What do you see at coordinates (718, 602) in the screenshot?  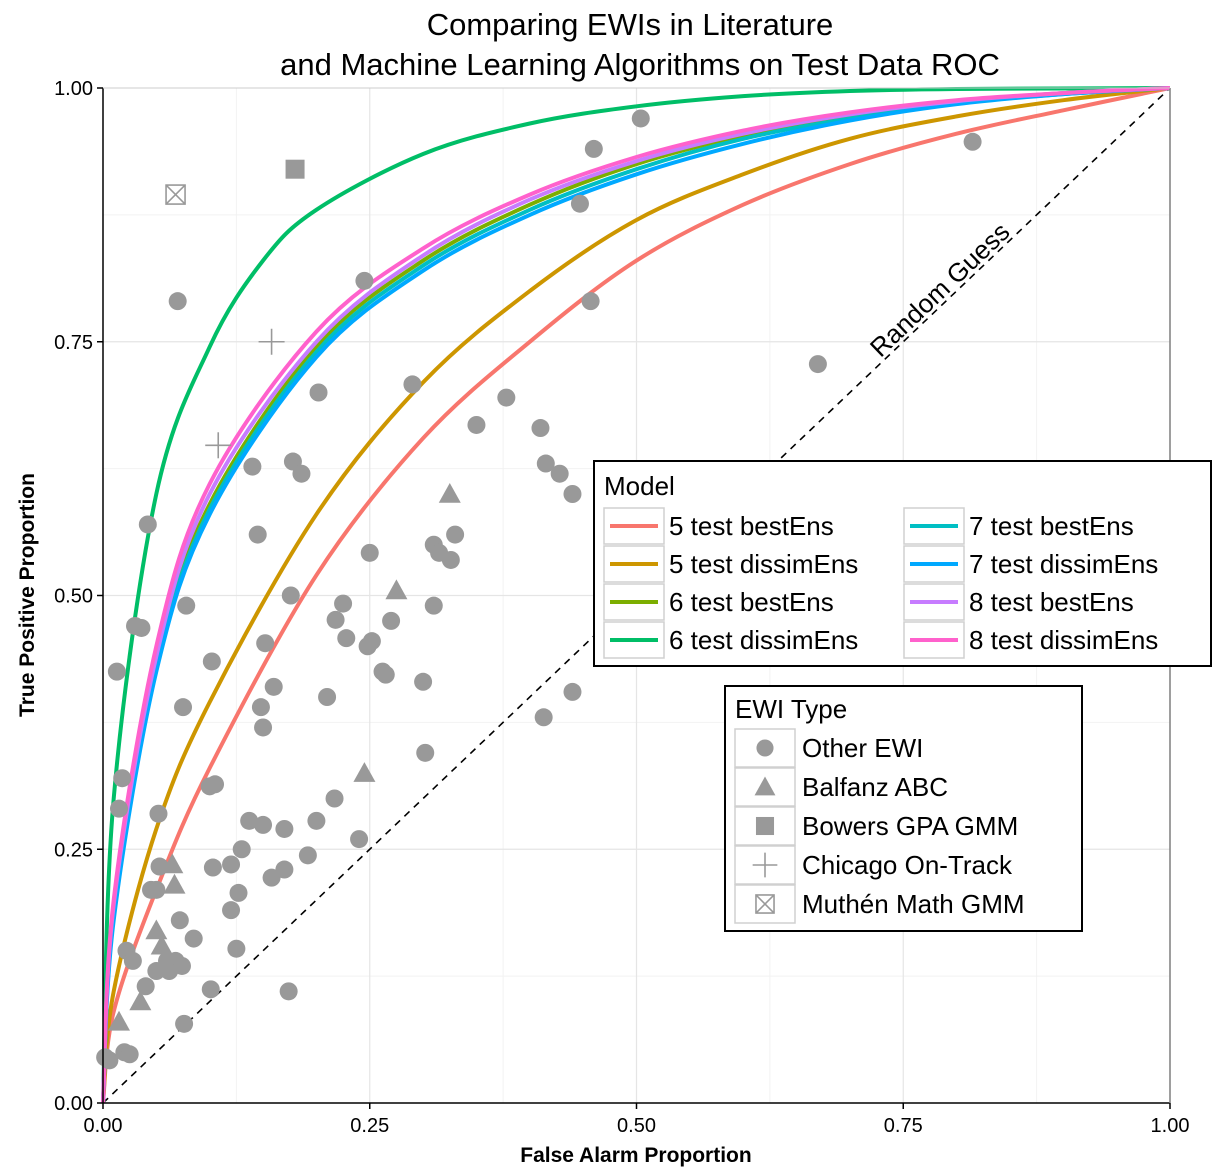 I see `model-legend-item: 6 test bestEns` at bounding box center [718, 602].